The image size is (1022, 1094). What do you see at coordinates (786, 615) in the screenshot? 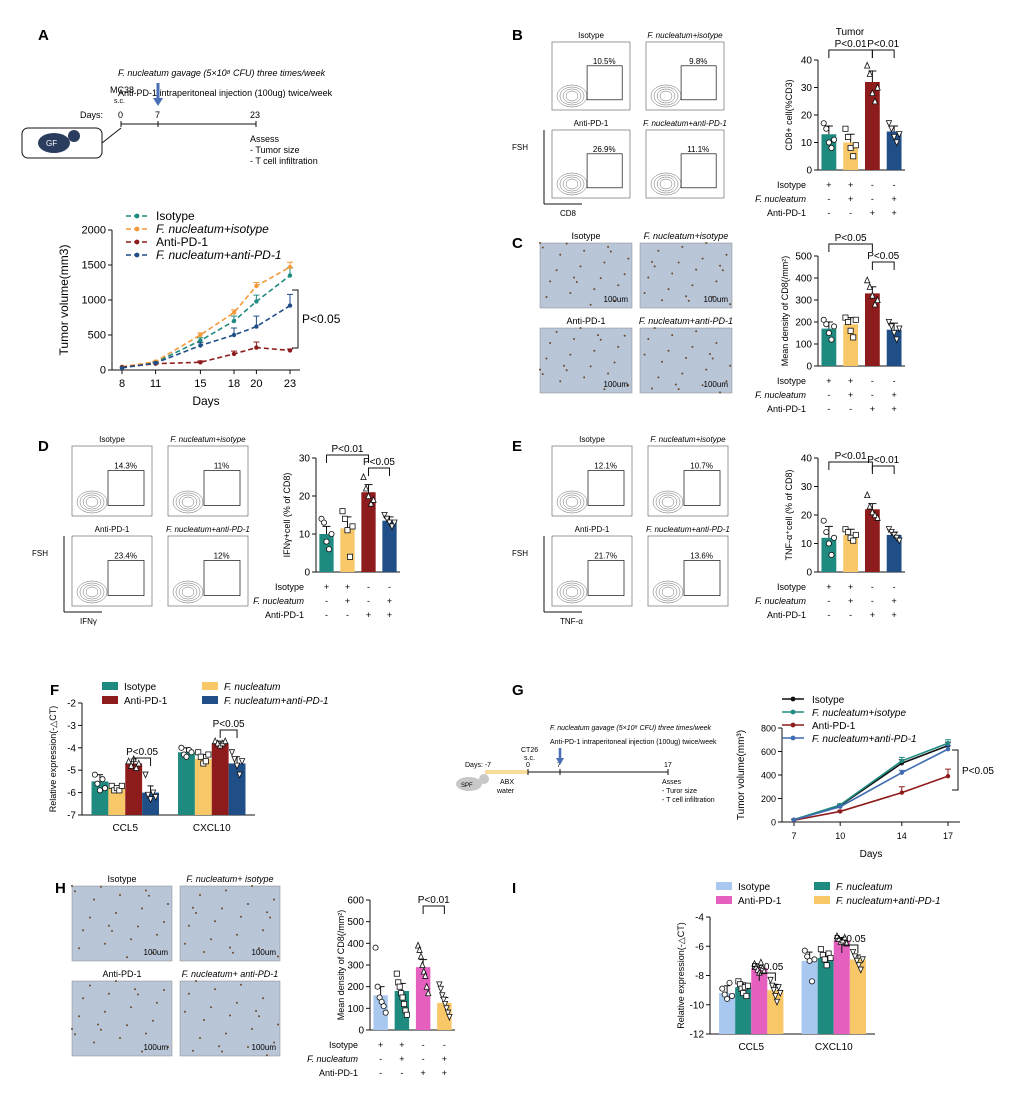
I see `design-row-label: Anti-PD-1` at bounding box center [786, 615].